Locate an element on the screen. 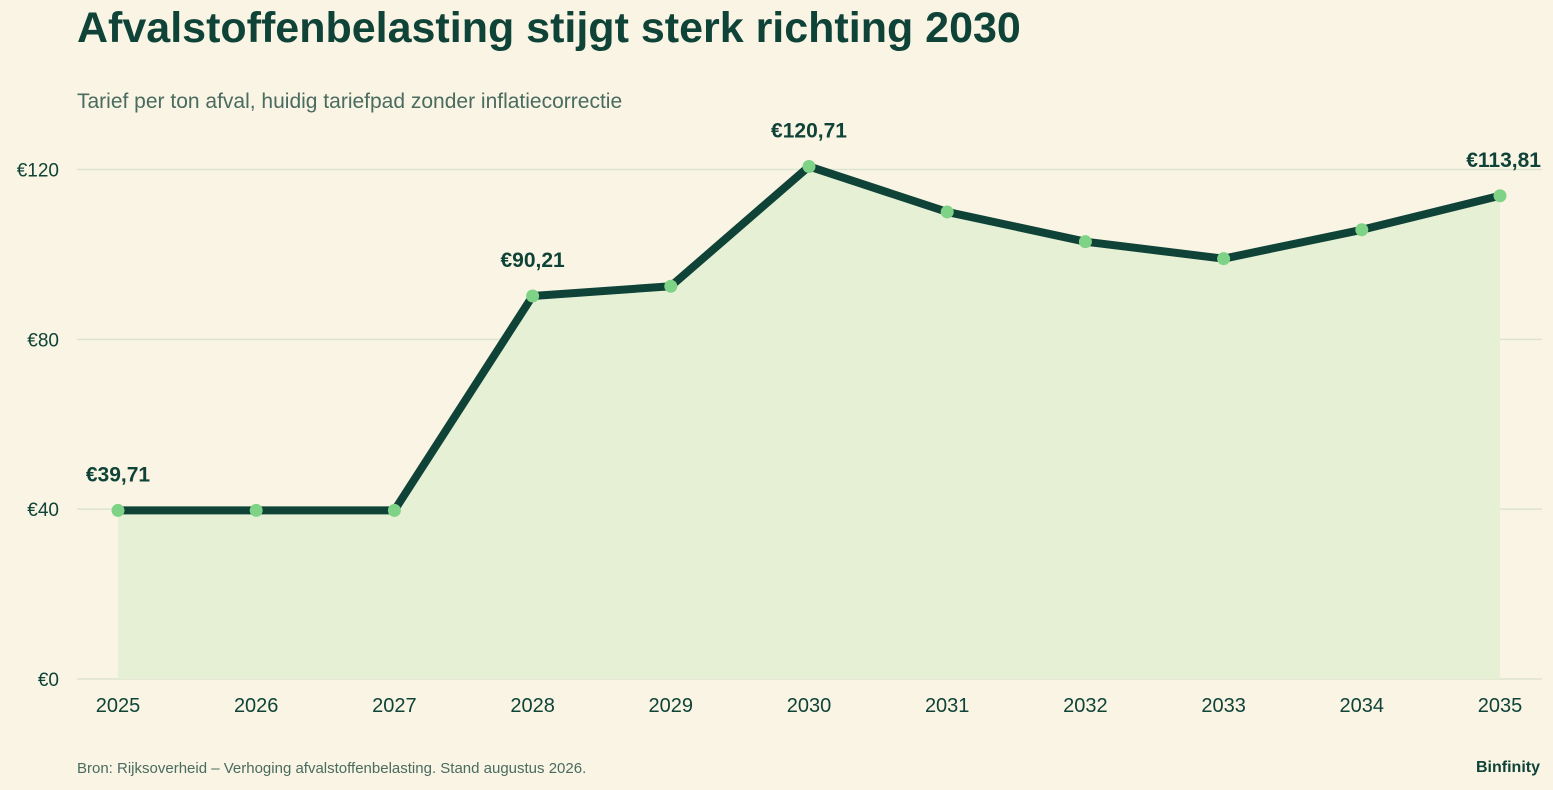 Image resolution: width=1553 pixels, height=790 pixels. x-tick-label: 2027 is located at coordinates (394, 706).